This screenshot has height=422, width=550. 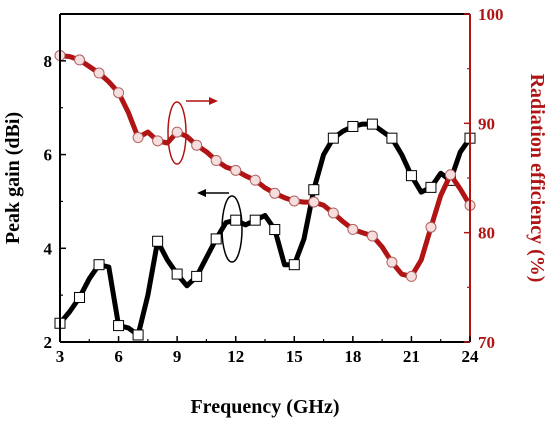 I want to click on x-tick-label: 18, so click(x=352, y=356).